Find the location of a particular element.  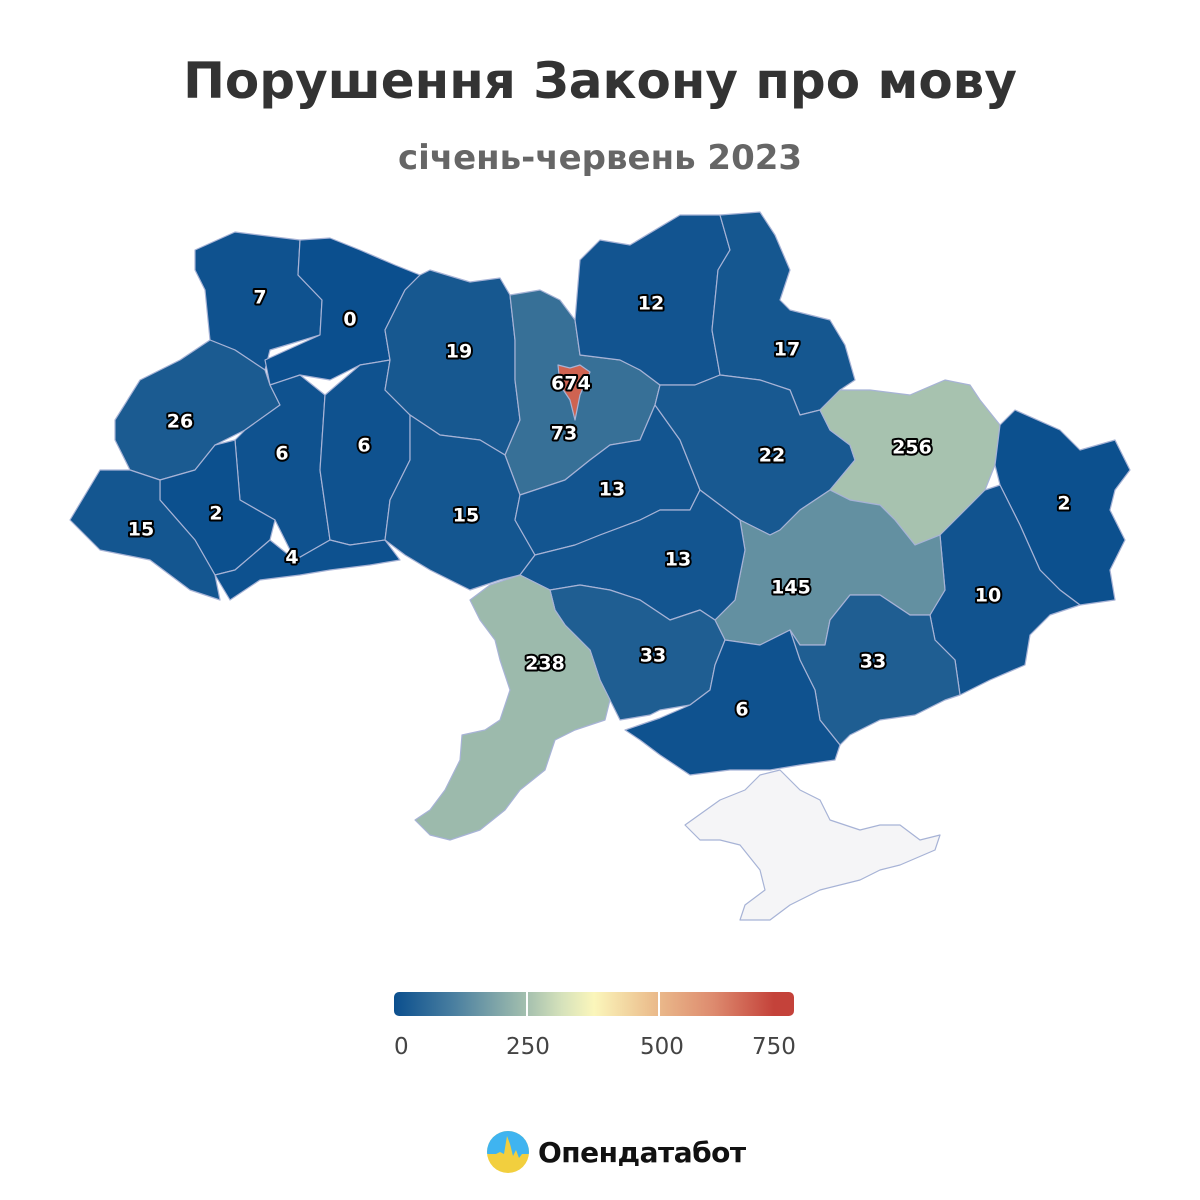

value-label-rivne: 0 is located at coordinates (349, 320).